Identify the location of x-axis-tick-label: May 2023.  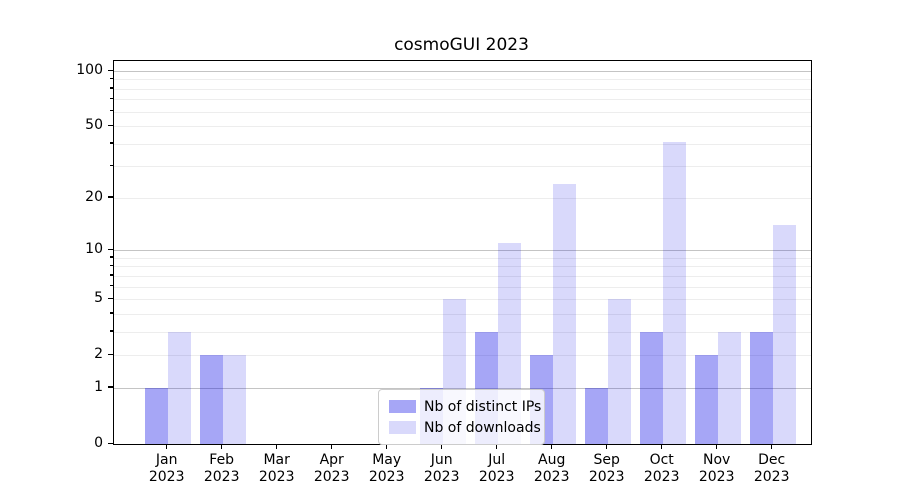
(386, 468).